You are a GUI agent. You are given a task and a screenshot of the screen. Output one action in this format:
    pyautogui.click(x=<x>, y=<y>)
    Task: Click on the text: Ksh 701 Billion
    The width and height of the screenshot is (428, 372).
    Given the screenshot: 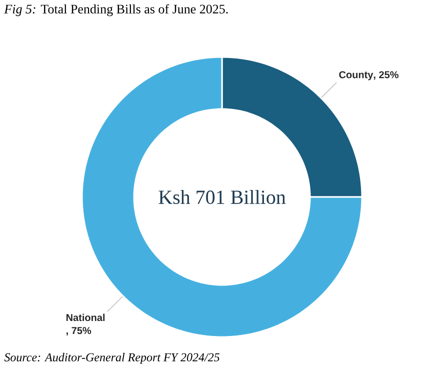 What is the action you would take?
    pyautogui.click(x=222, y=197)
    